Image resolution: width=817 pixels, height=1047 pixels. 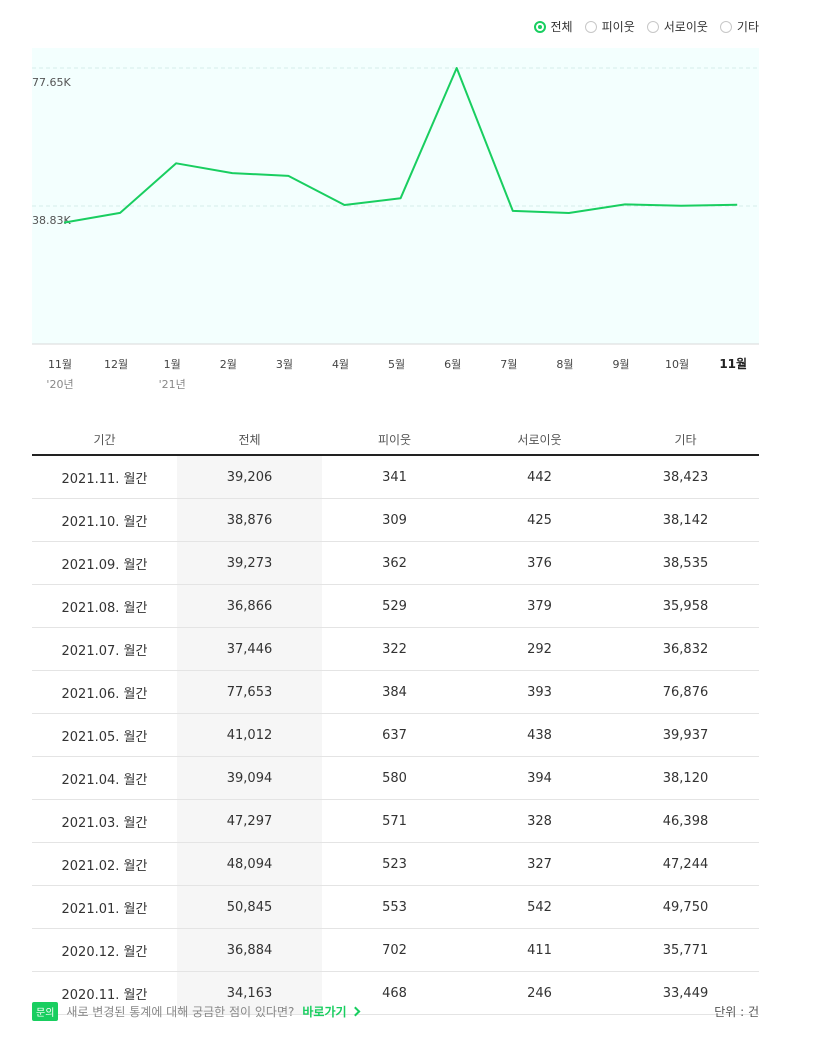 What do you see at coordinates (249, 563) in the screenshot?
I see `cell-total: 39,273` at bounding box center [249, 563].